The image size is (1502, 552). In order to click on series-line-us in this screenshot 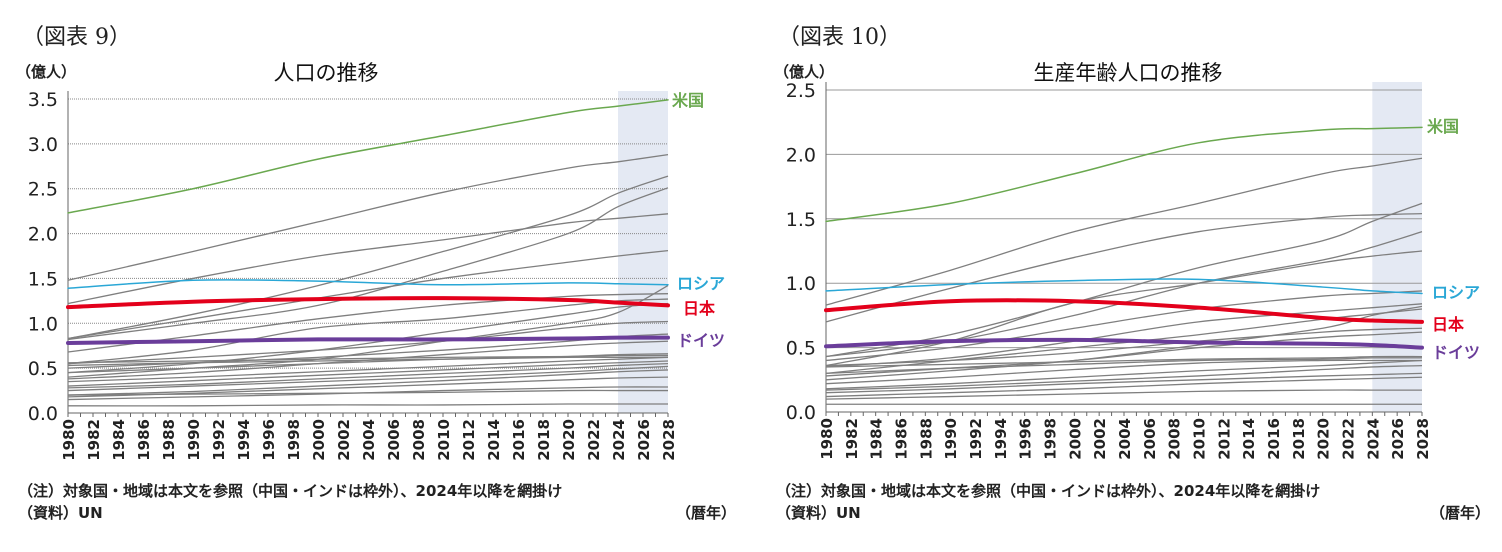, I will do `click(368, 156)`.